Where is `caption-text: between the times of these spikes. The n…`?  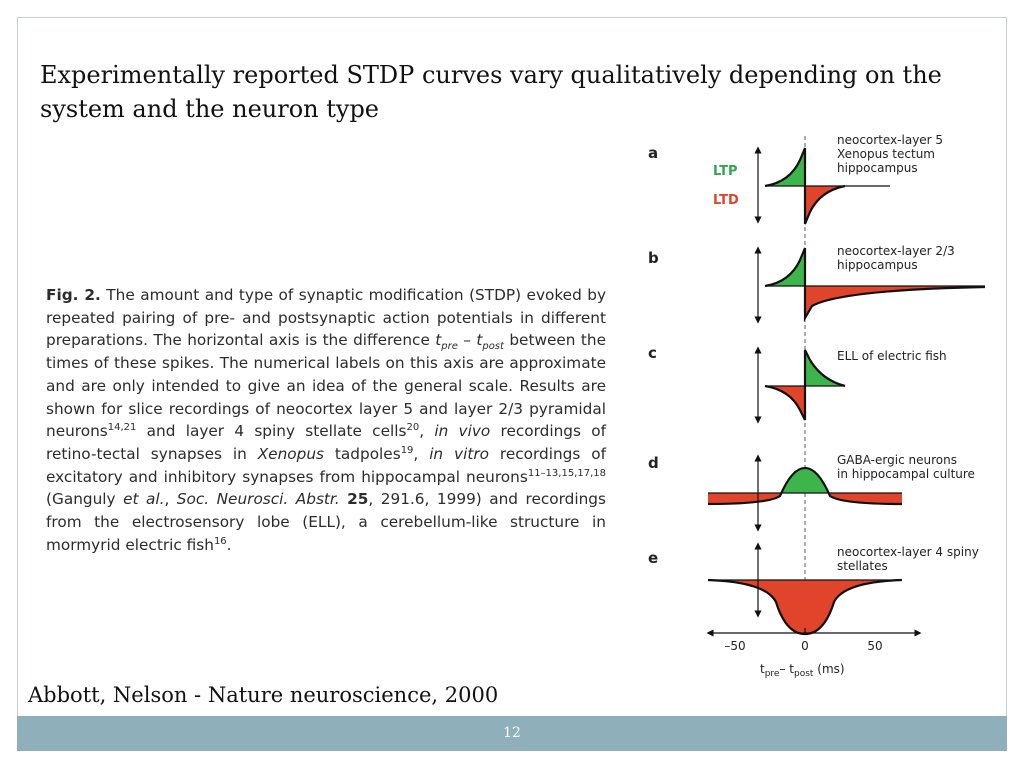 caption-text: between the times of these spikes. The n… is located at coordinates (326, 386).